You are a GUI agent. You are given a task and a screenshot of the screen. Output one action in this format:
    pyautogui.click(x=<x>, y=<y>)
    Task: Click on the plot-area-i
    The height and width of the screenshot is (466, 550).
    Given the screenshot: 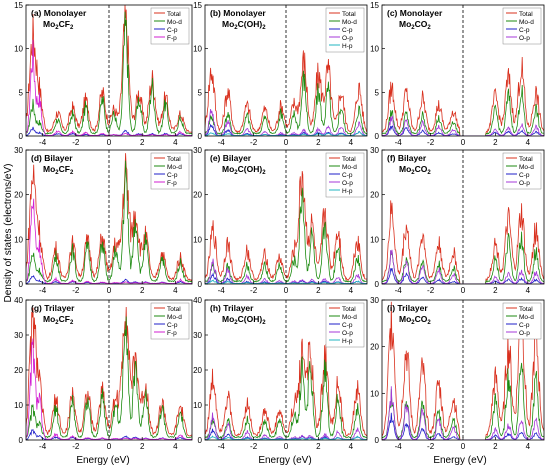 What is the action you would take?
    pyautogui.click(x=463, y=370)
    